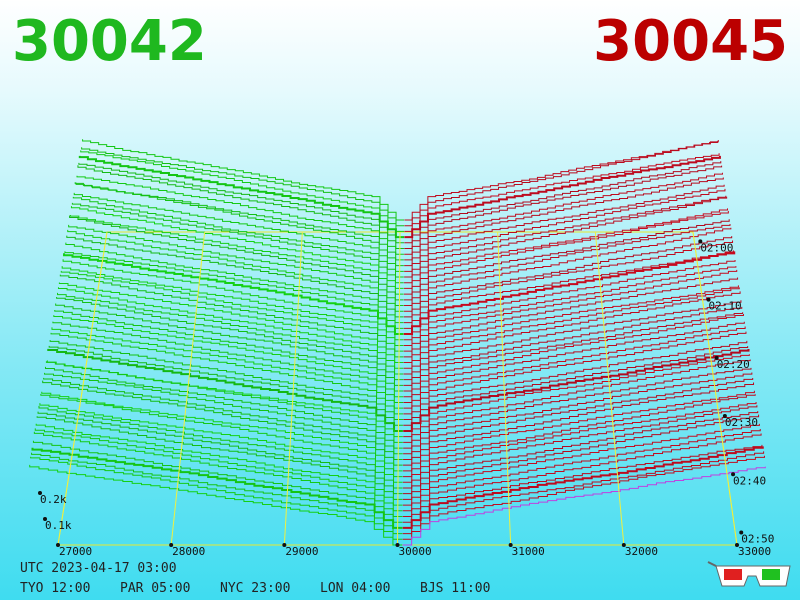  What do you see at coordinates (155, 588) in the screenshot?
I see `city-clock: PAR 05:00` at bounding box center [155, 588].